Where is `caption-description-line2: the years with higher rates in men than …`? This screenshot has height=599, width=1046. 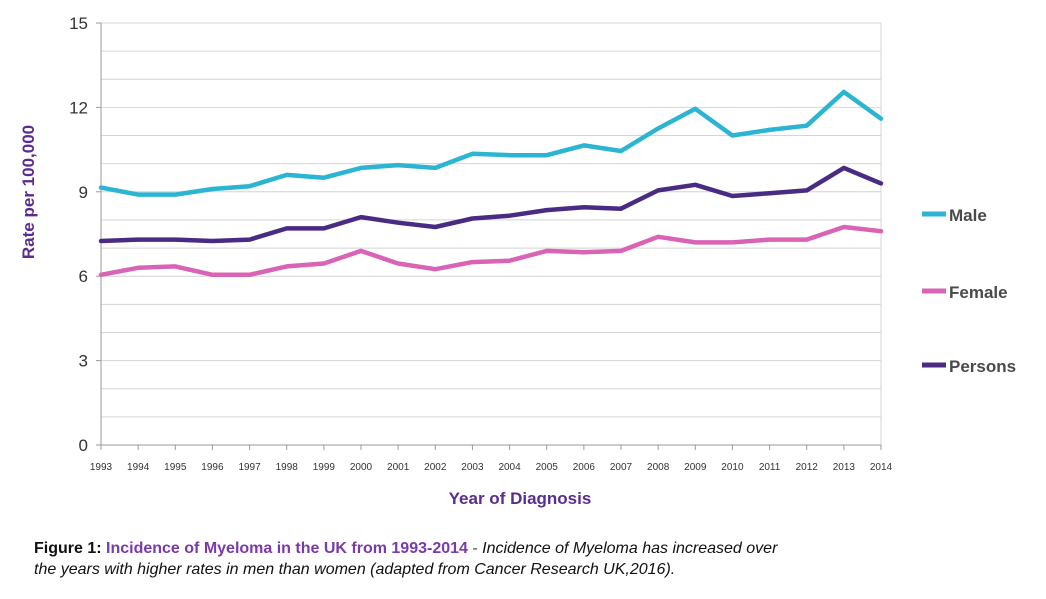 caption-description-line2: the years with higher rates in men than … is located at coordinates (355, 569).